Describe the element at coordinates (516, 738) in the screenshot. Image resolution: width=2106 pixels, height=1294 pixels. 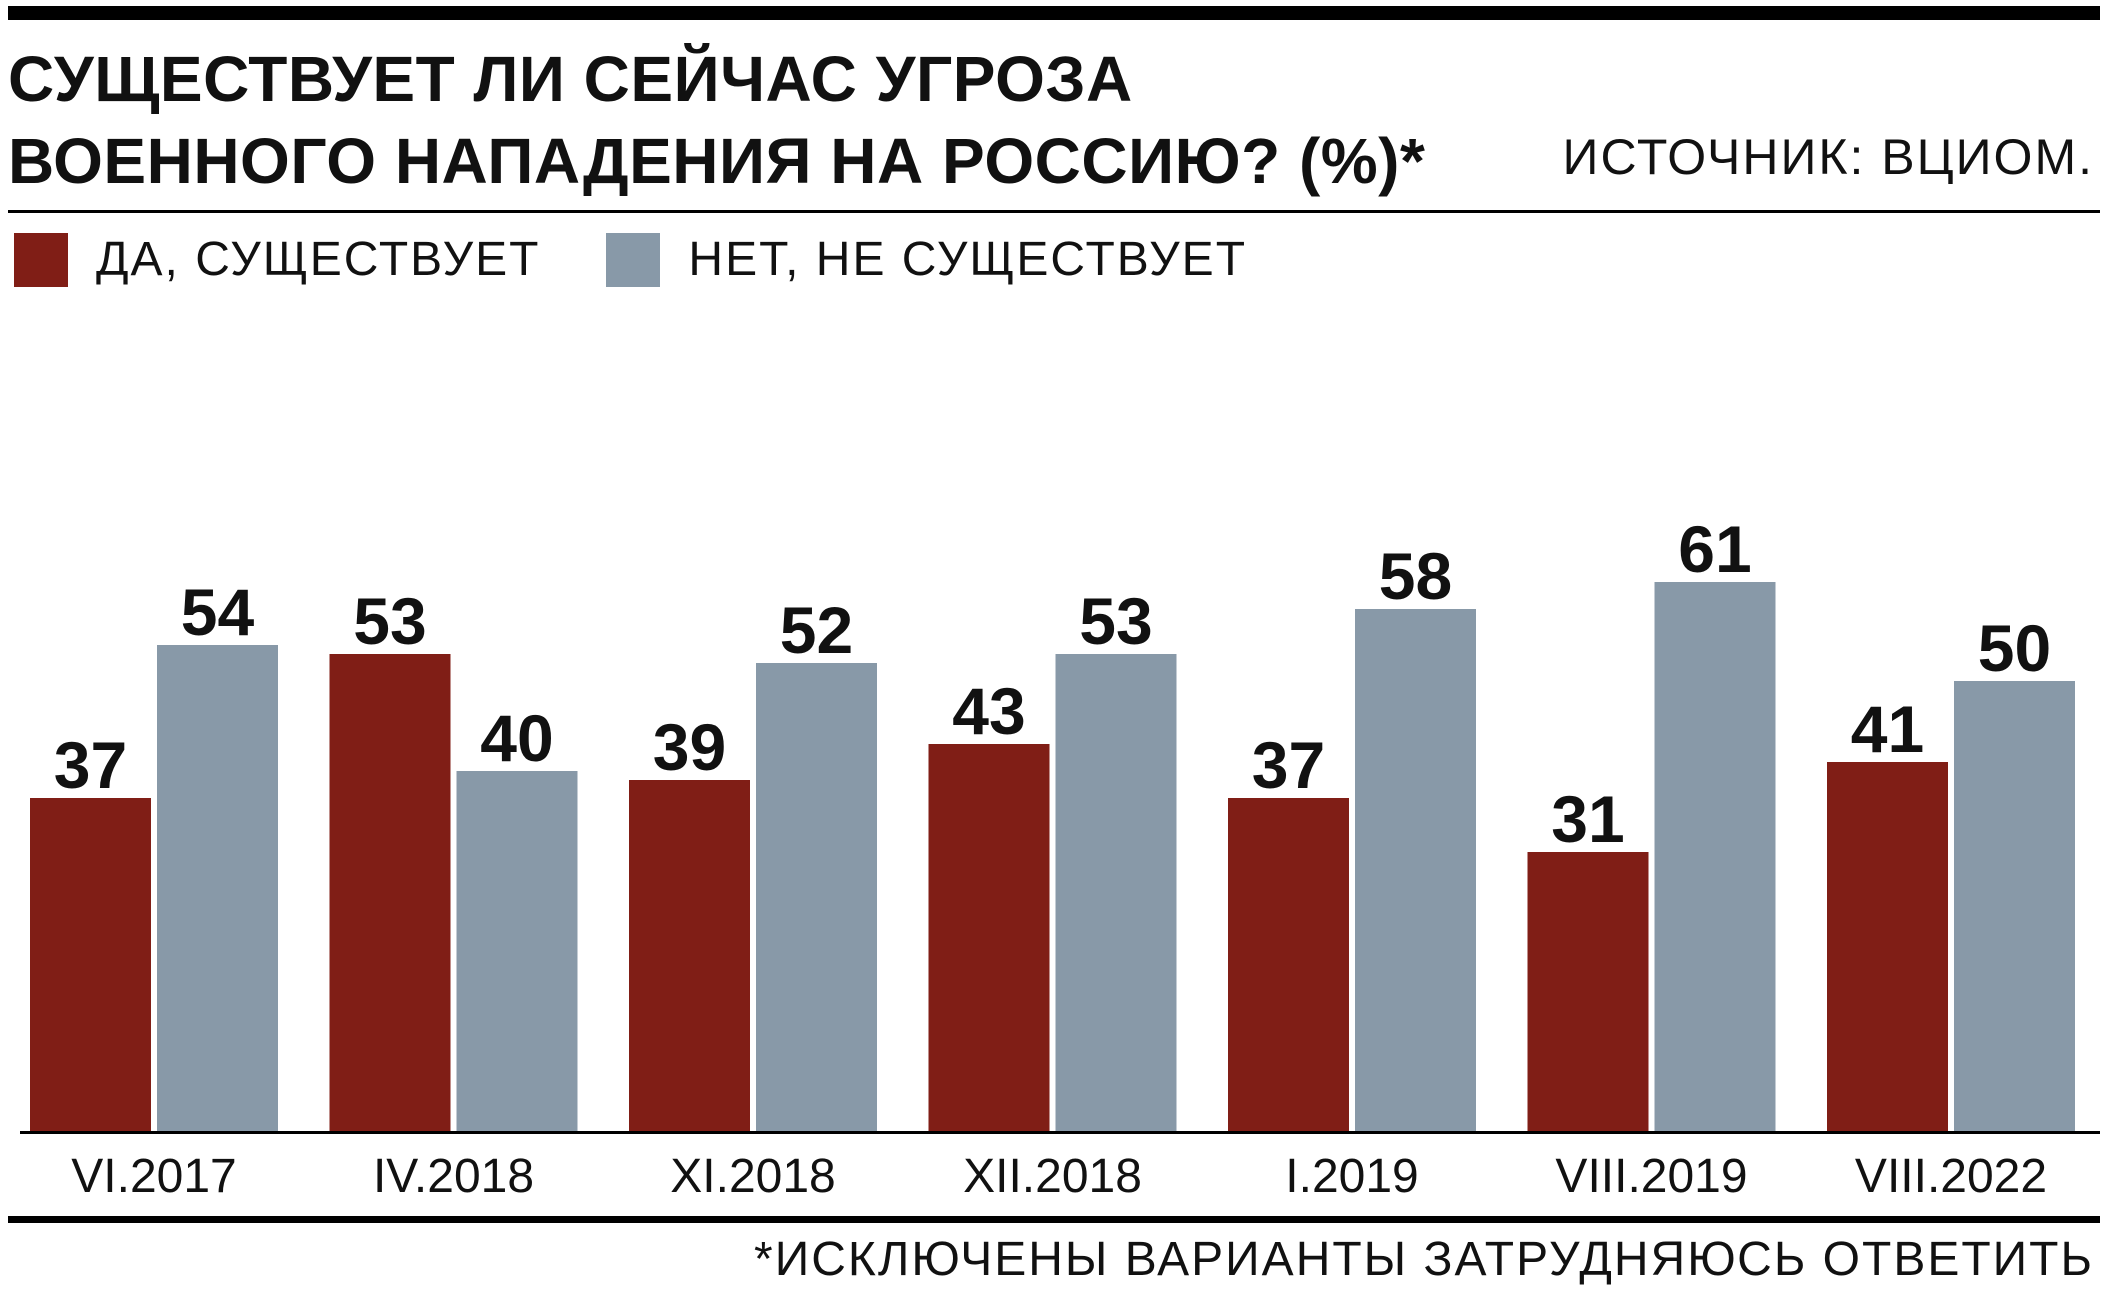
I see `value-label-no-1: 40` at that location.